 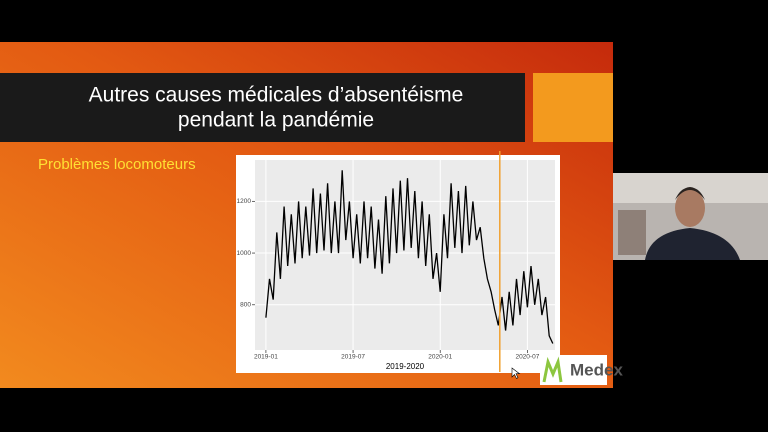 What do you see at coordinates (244, 253) in the screenshot?
I see `y-tick-label: 1000` at bounding box center [244, 253].